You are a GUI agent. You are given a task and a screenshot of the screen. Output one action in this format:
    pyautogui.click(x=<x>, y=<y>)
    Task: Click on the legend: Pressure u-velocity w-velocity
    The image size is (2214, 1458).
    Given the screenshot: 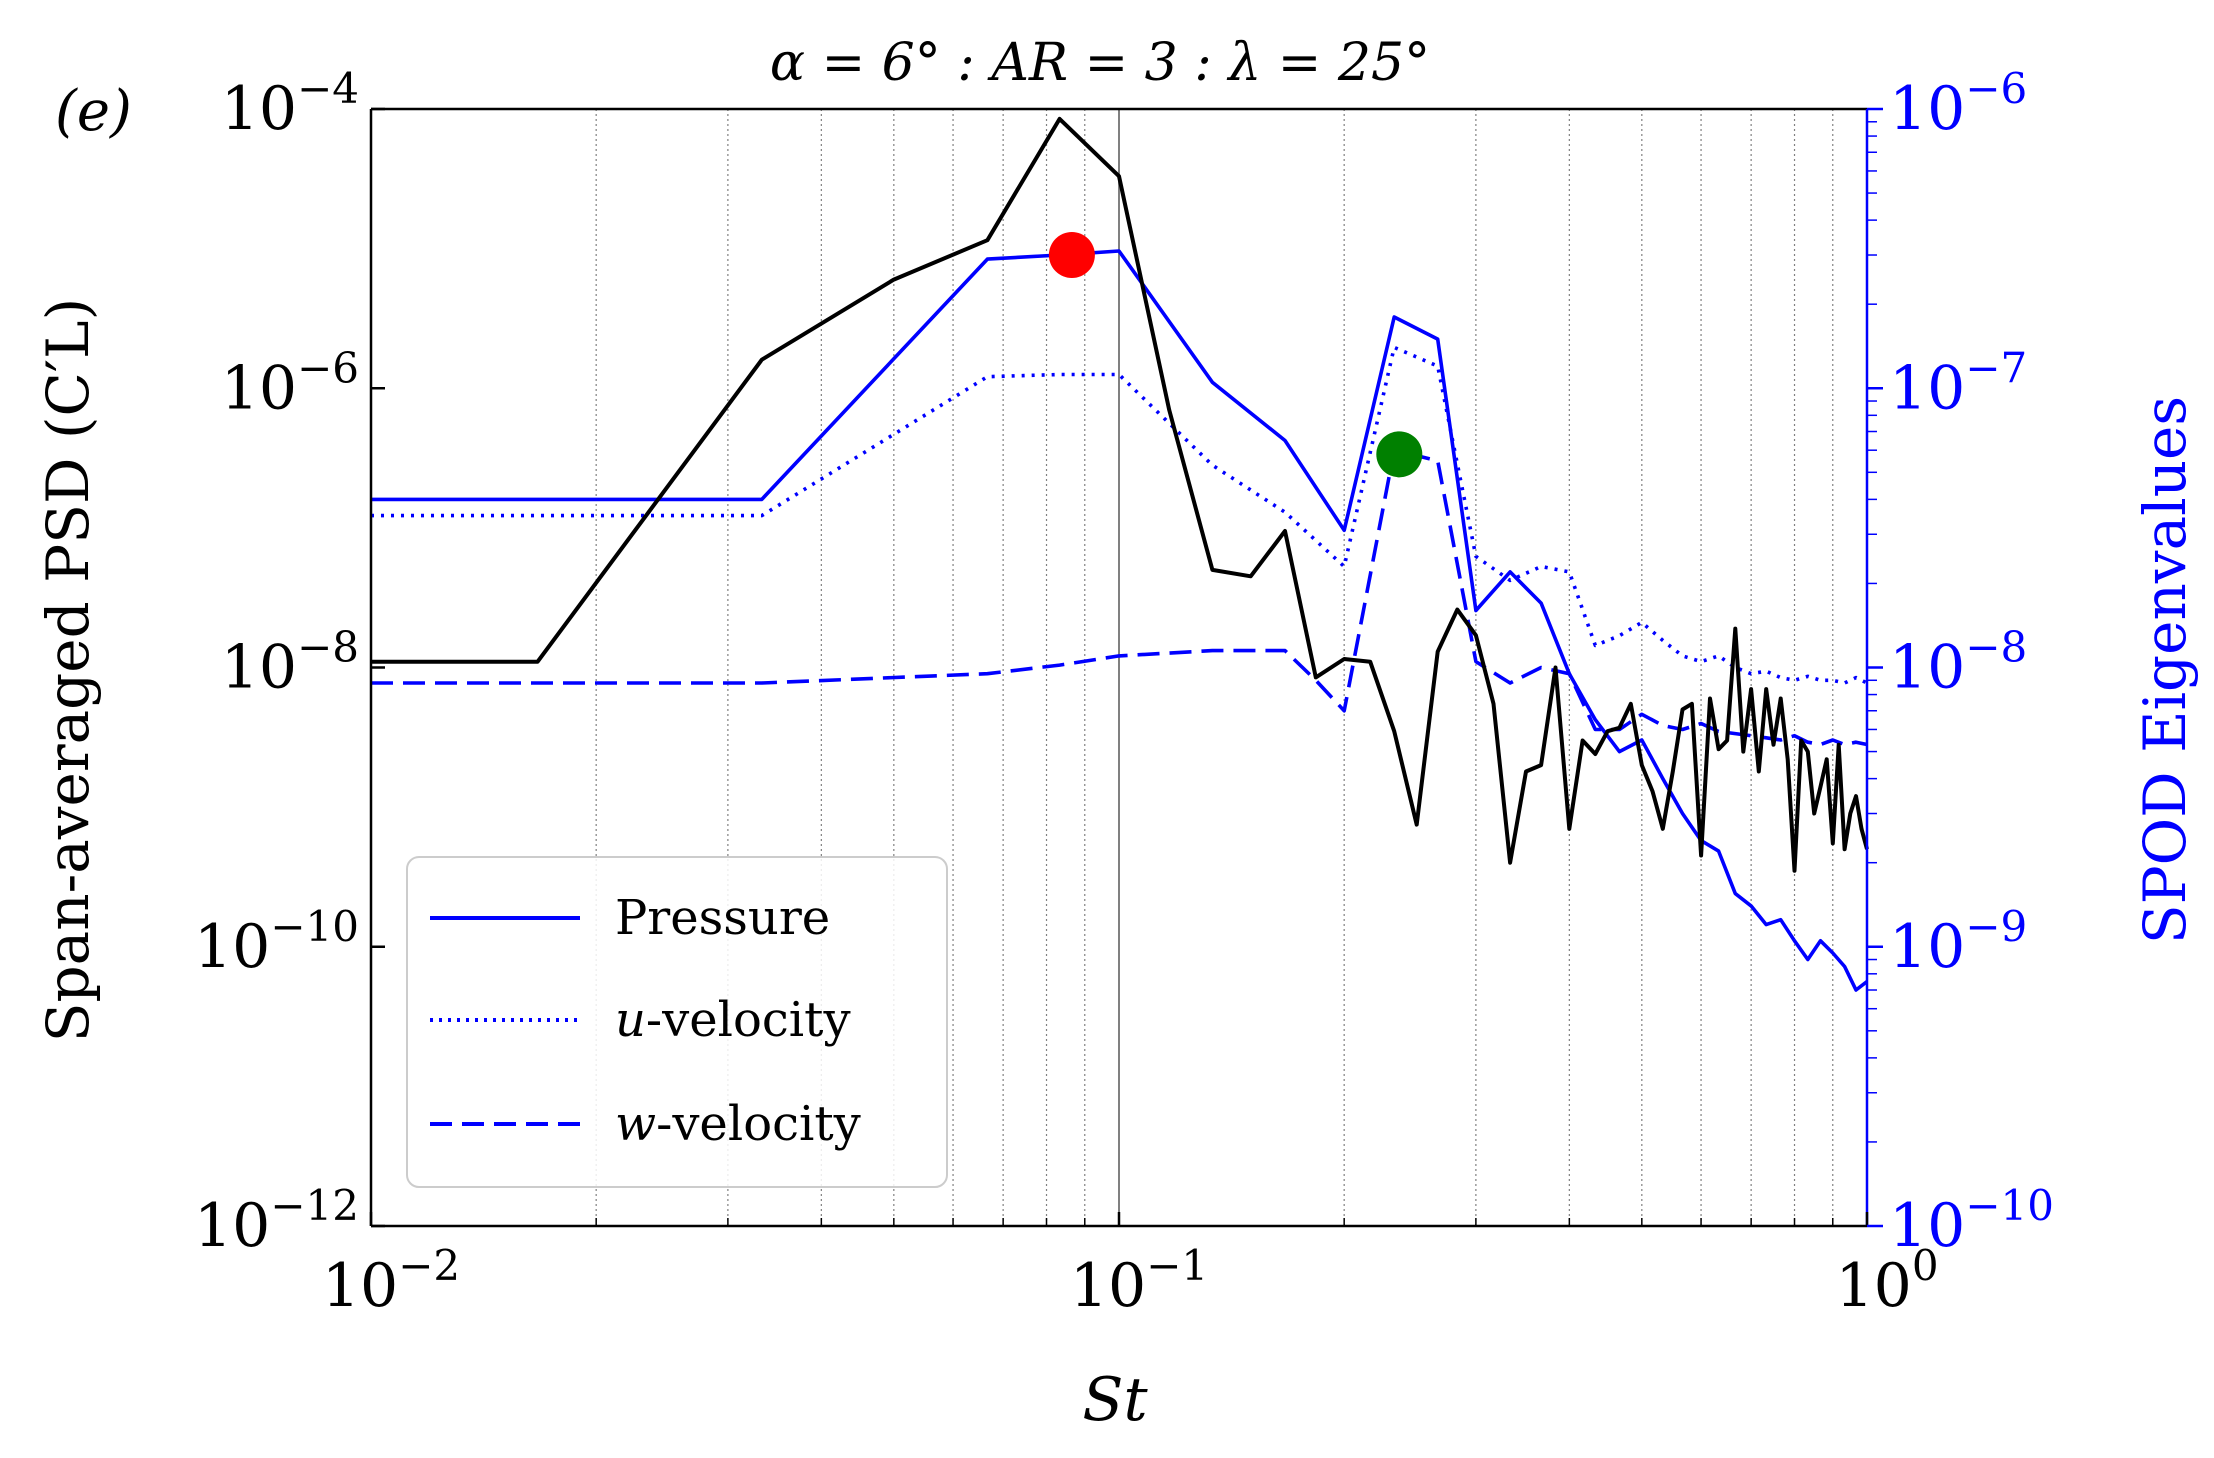 What is the action you would take?
    pyautogui.click(x=677, y=1022)
    